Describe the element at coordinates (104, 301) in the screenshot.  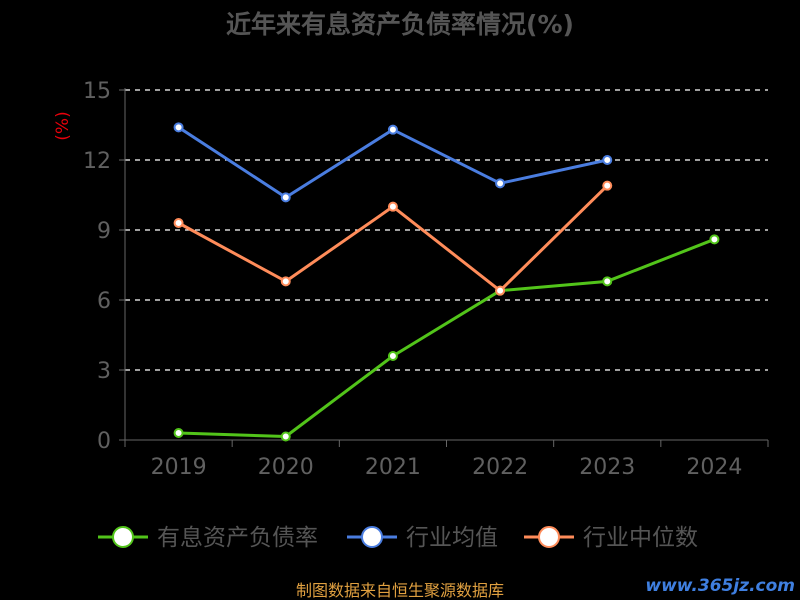
I see `y-tick-label-6: 6` at that location.